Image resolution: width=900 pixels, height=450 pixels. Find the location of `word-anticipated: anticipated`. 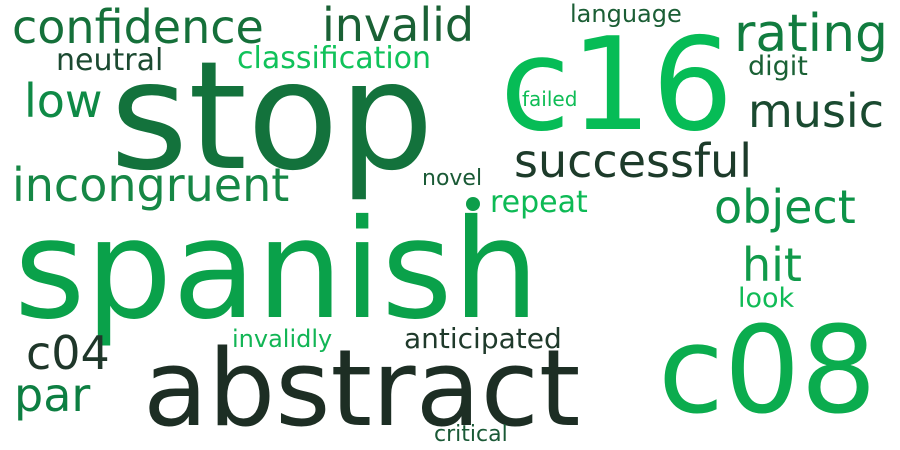

word-anticipated: anticipated is located at coordinates (483, 338).